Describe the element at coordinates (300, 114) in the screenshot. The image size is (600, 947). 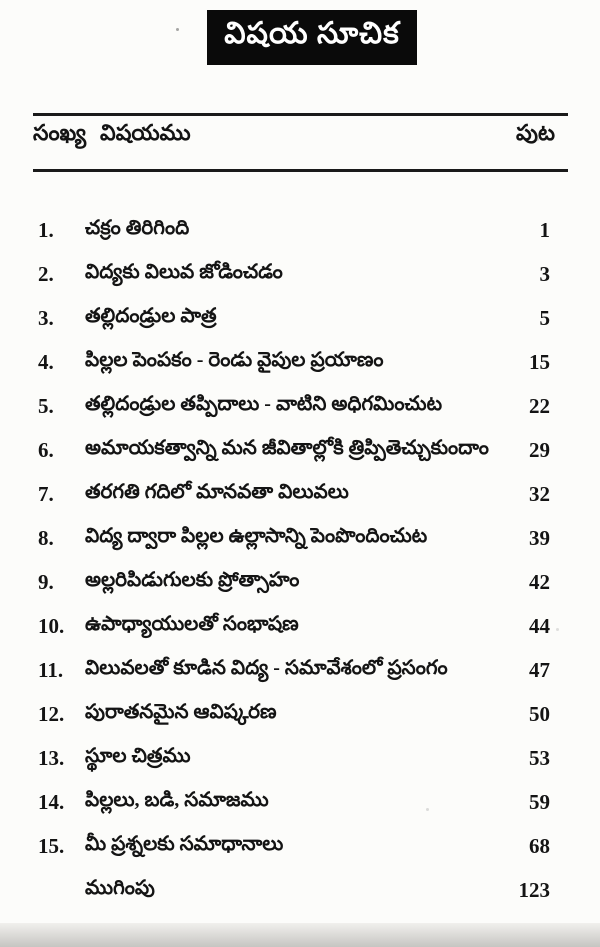
I see `header-rule-top` at that location.